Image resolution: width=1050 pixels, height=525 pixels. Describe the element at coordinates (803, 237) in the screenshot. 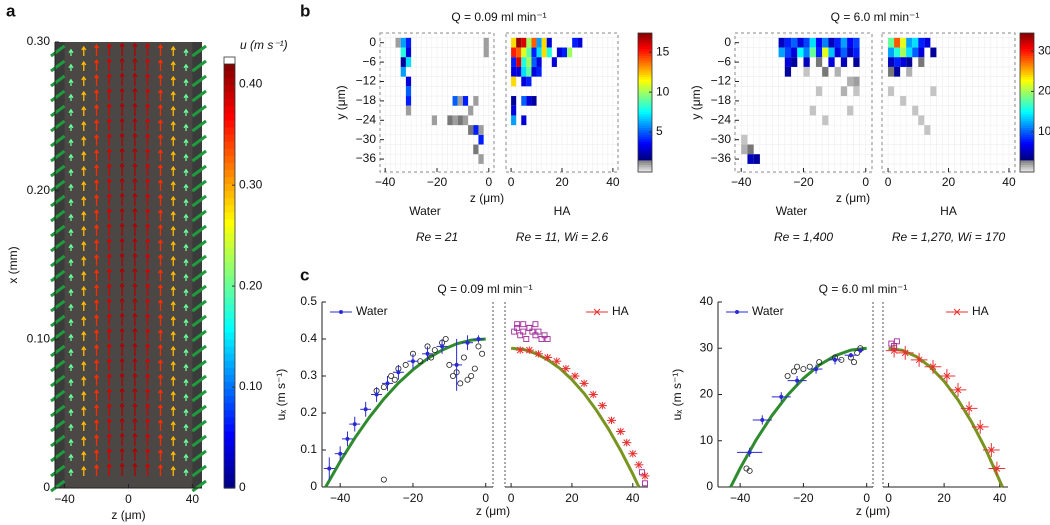

I see `annotation: Re = 1,400` at that location.